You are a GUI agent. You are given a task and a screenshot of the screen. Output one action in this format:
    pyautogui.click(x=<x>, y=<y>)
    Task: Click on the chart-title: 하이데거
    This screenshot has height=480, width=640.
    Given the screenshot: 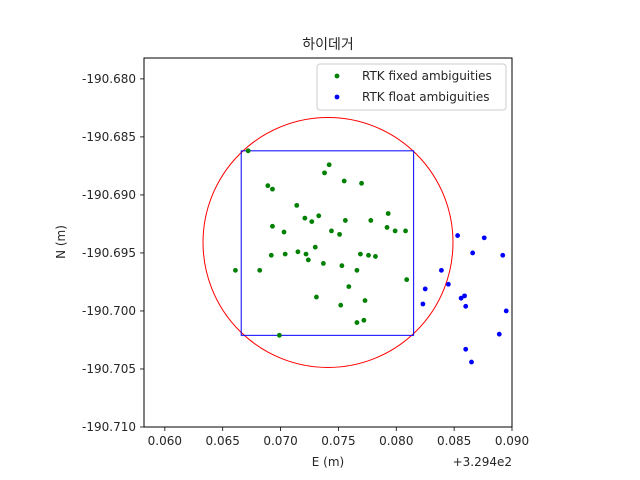 What is the action you would take?
    pyautogui.click(x=328, y=45)
    